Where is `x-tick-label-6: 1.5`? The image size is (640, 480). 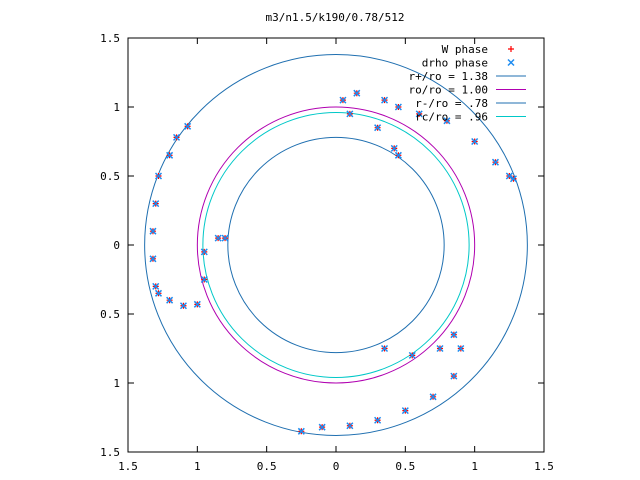
x-tick-label-6: 1.5 is located at coordinates (544, 466).